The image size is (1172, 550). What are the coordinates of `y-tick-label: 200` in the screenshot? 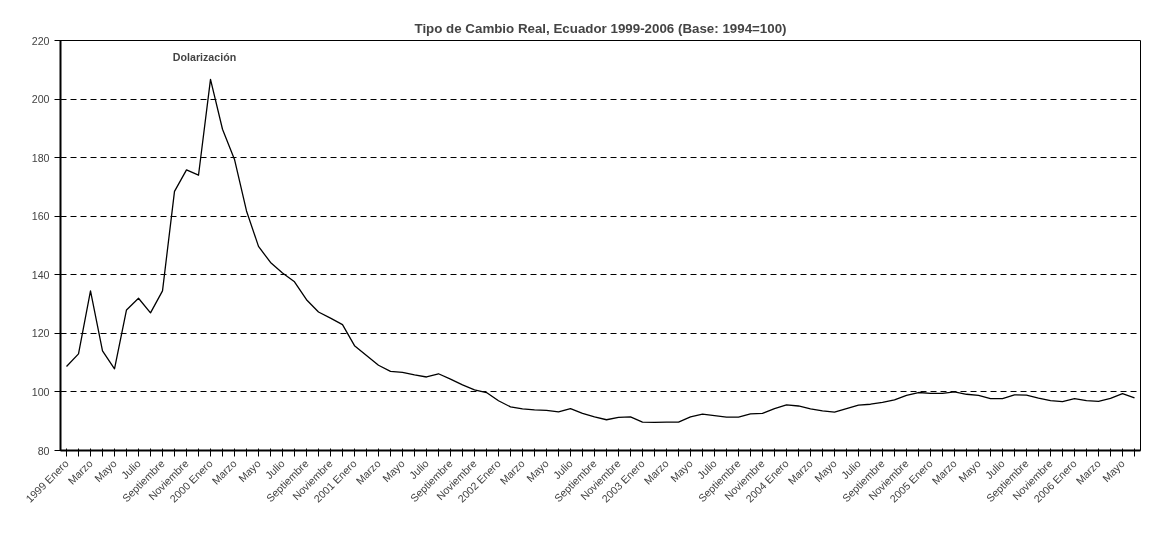 It's located at (40, 99).